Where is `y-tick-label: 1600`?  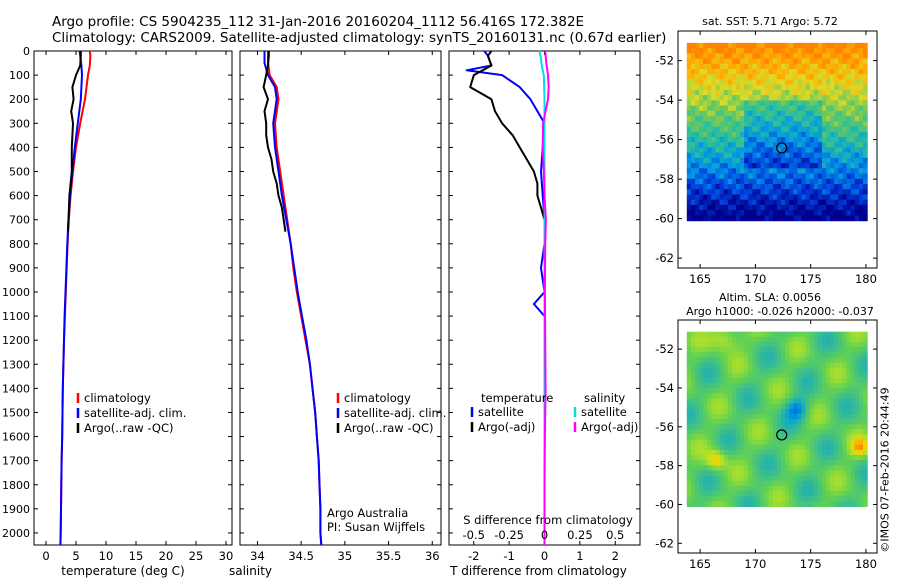
y-tick-label: 1600 is located at coordinates (16, 437).